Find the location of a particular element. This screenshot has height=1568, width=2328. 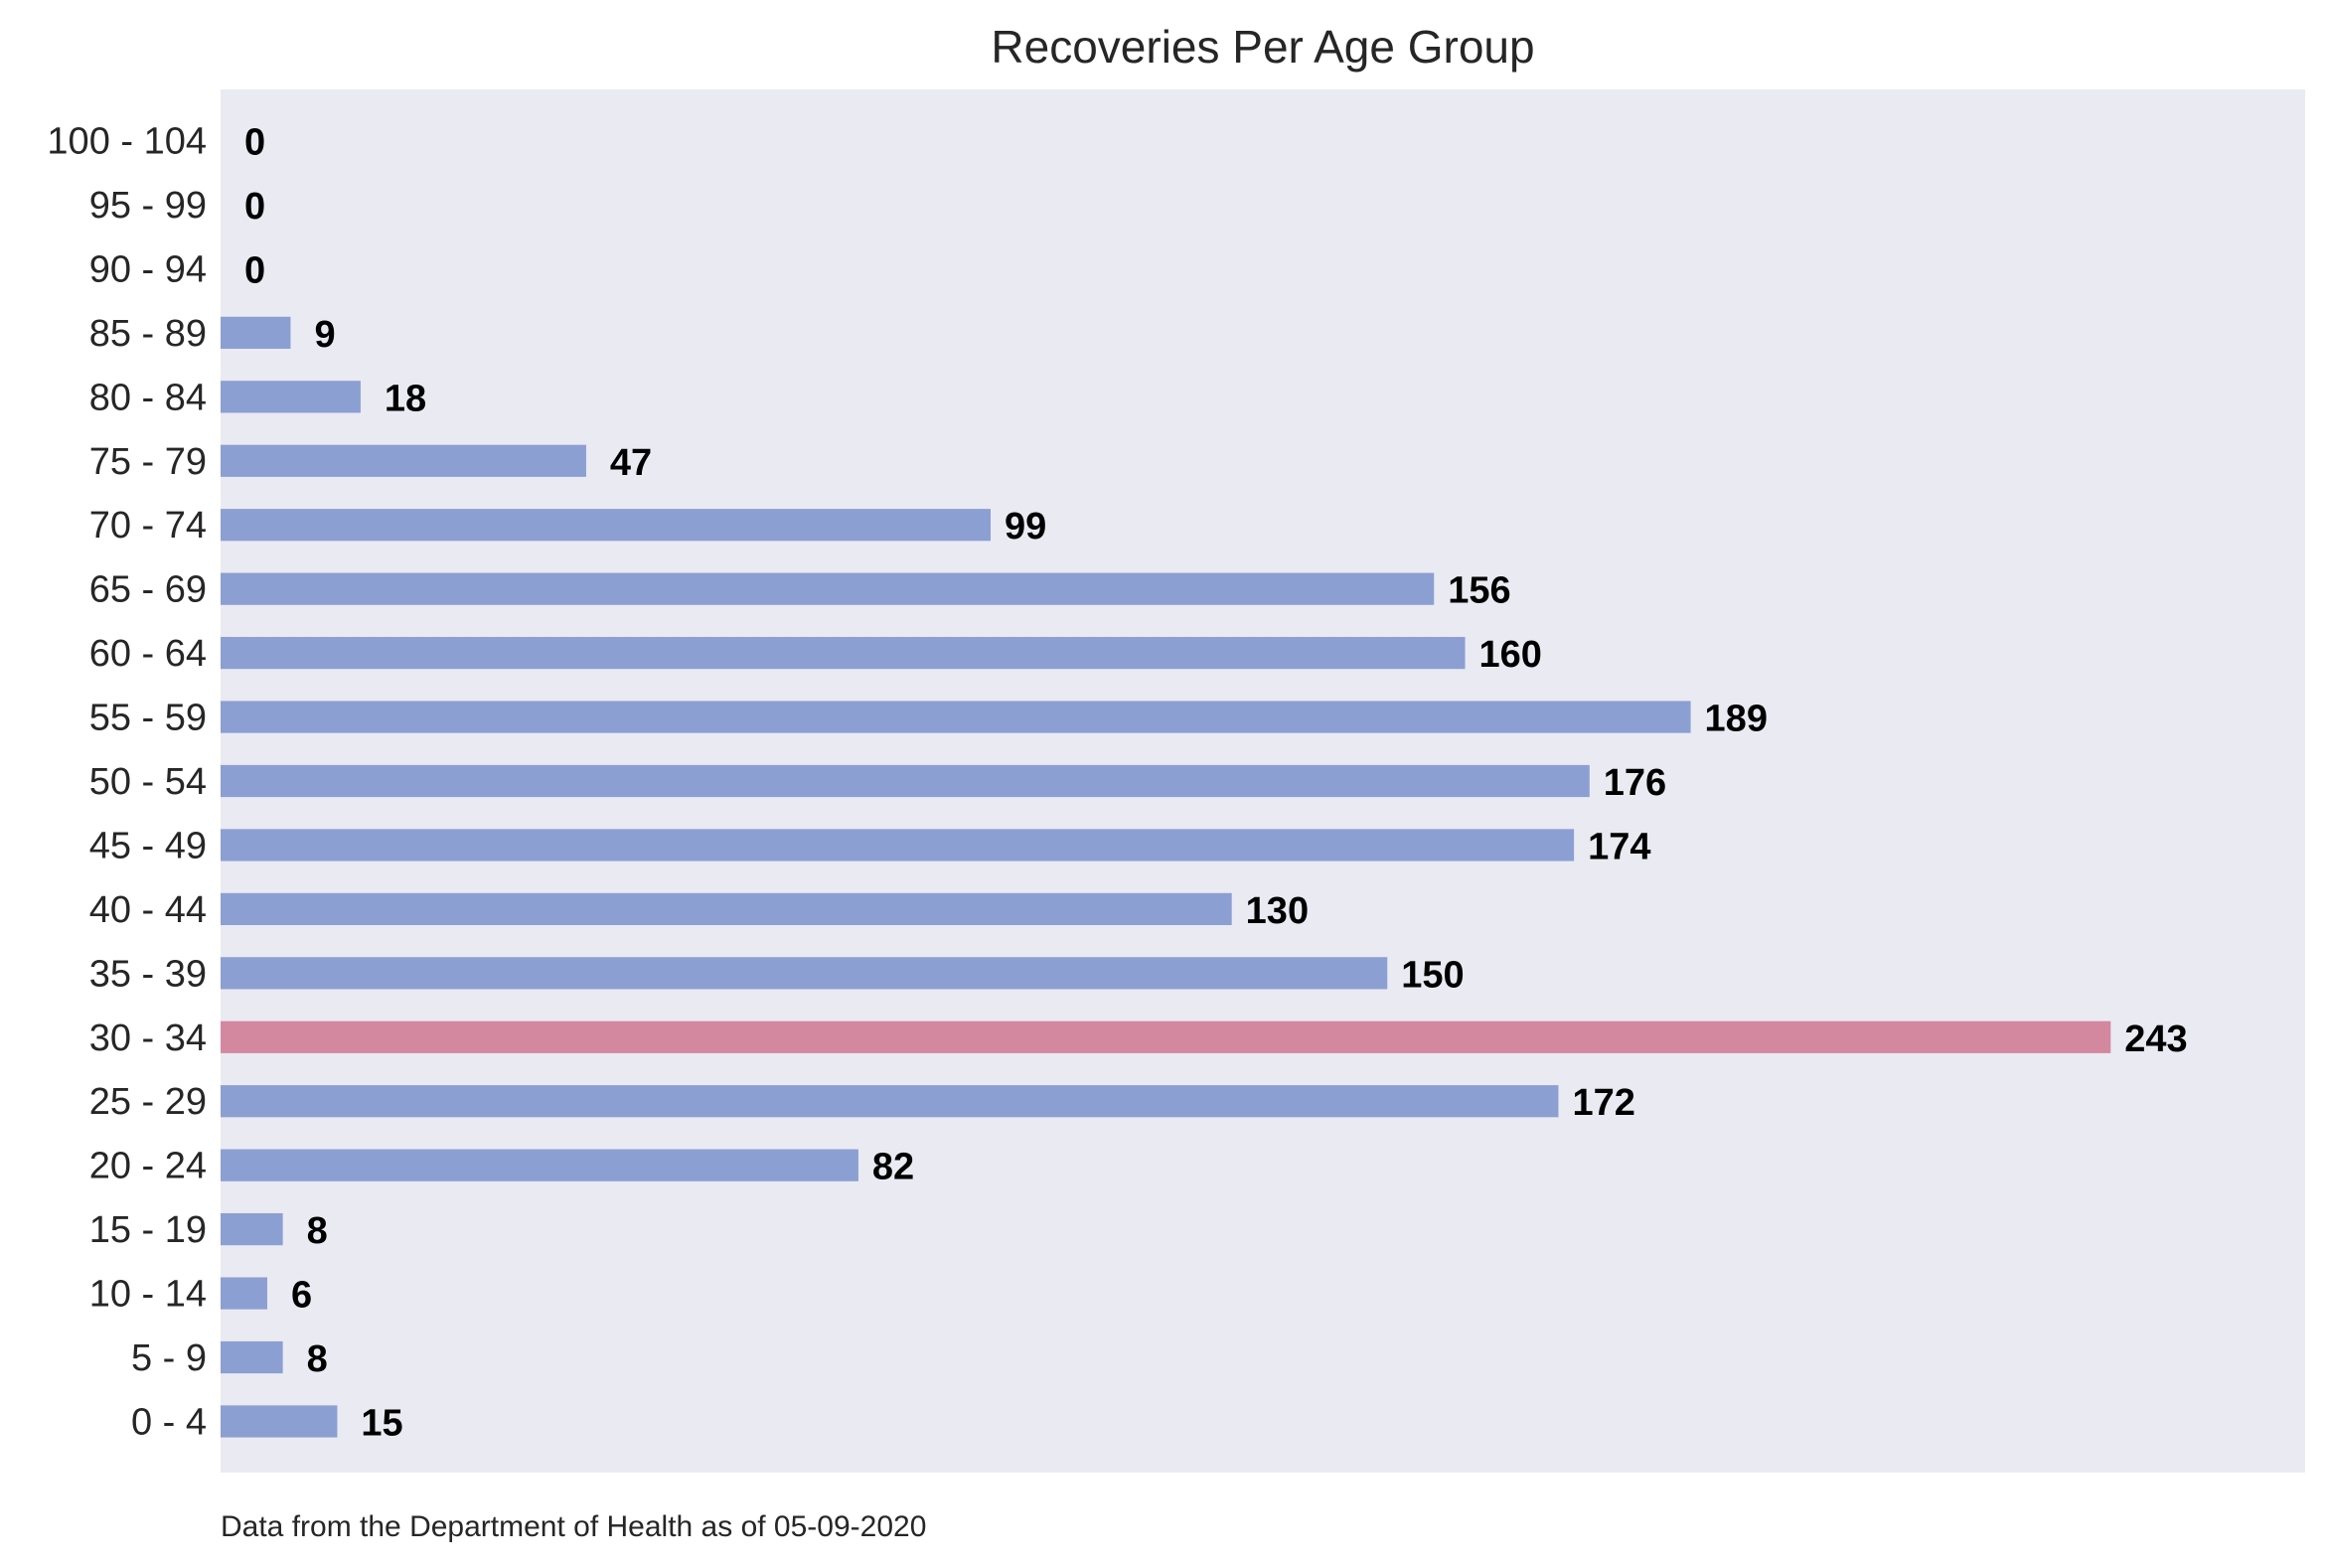

y-tick-label: 80 - 84 is located at coordinates (148, 398).